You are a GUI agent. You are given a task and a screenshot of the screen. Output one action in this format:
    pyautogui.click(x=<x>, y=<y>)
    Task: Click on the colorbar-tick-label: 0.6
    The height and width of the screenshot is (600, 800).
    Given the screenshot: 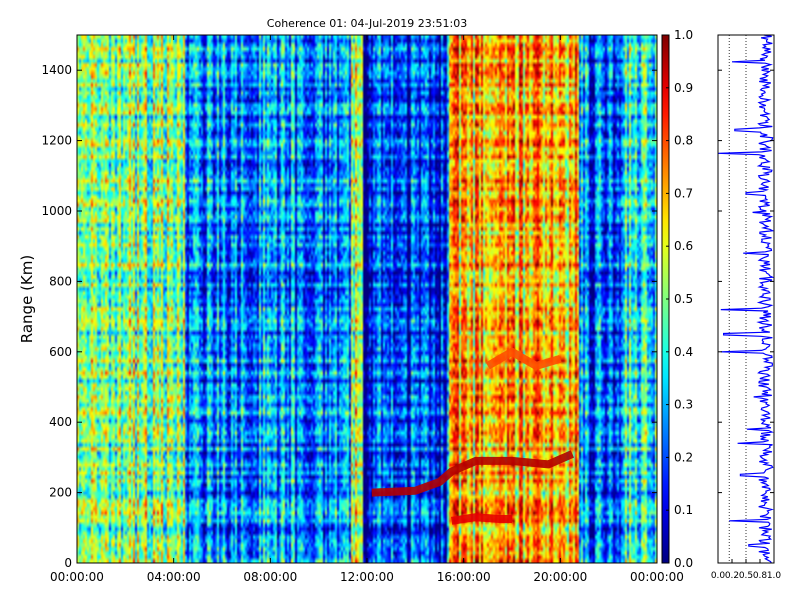 What is the action you would take?
    pyautogui.click(x=683, y=246)
    